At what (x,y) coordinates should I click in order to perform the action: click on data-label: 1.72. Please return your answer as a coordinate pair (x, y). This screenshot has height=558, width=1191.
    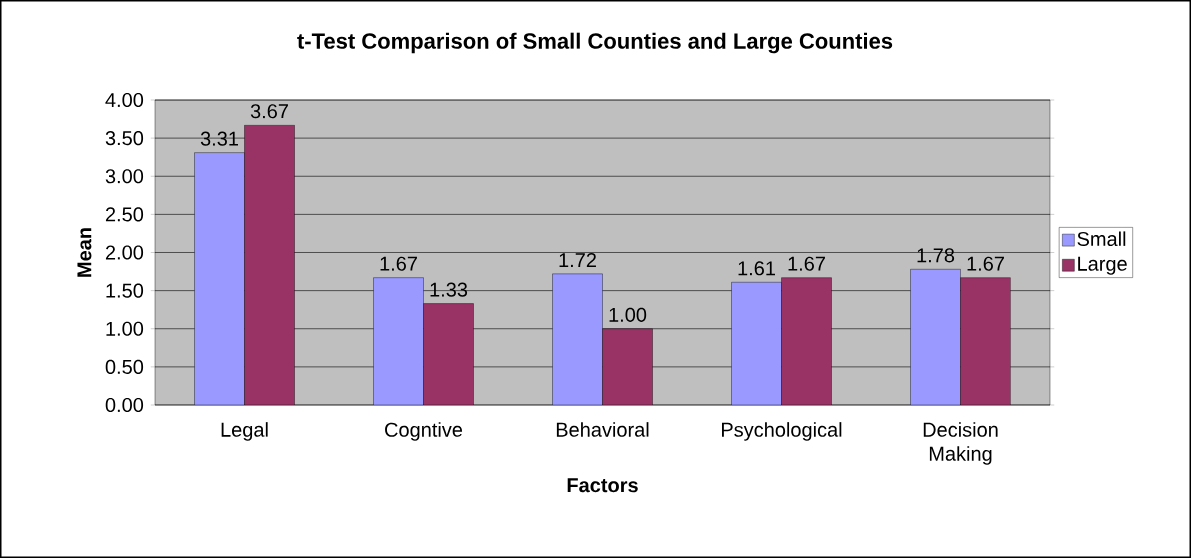
    Looking at the image, I should click on (577, 260).